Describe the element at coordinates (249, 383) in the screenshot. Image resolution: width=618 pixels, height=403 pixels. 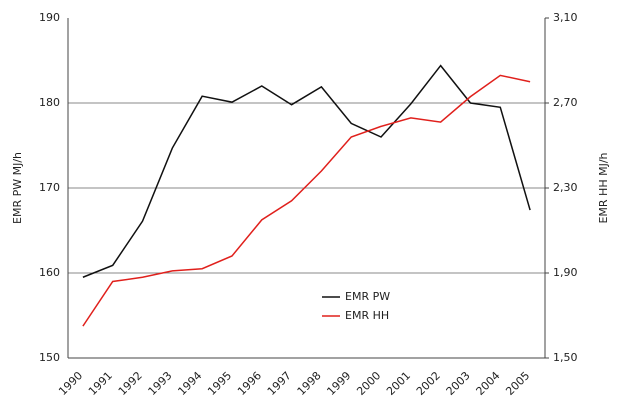
I see `x-tick-label: 1996` at that location.